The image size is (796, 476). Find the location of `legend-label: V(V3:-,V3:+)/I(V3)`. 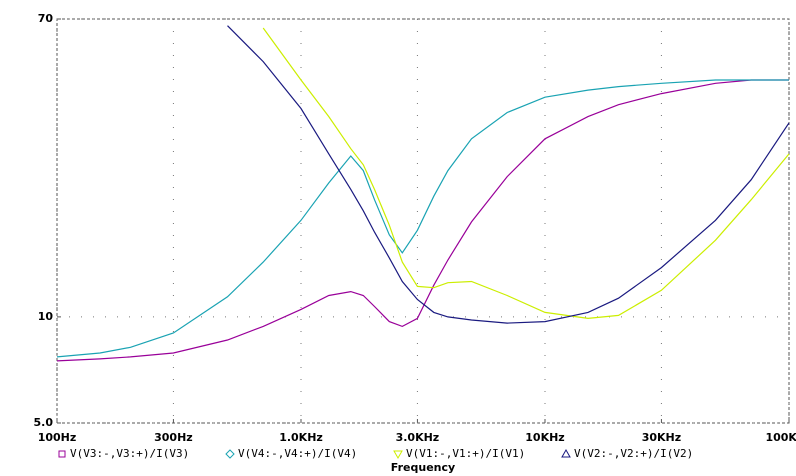

legend-label: V(V3:-,V3:+)/I(V3) is located at coordinates (129, 453).